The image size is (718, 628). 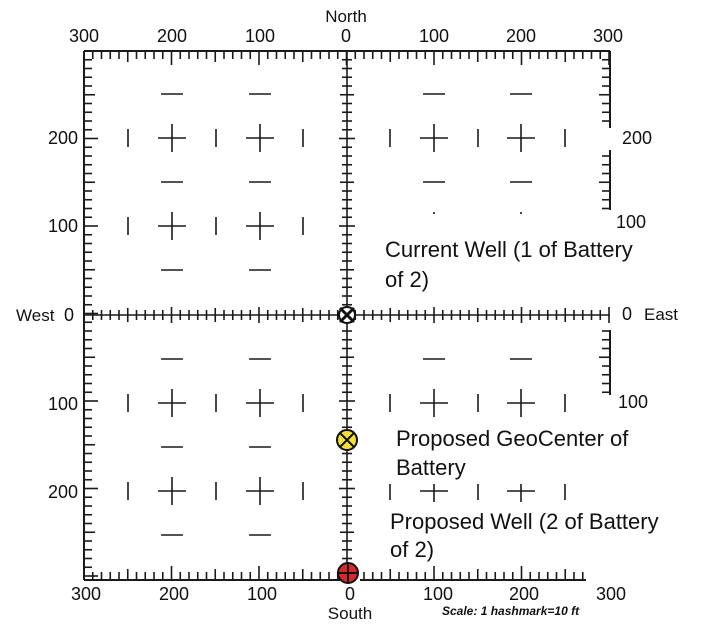 I want to click on current-well-annotation: Current Well (1 of Battery of 2), so click(x=509, y=264).